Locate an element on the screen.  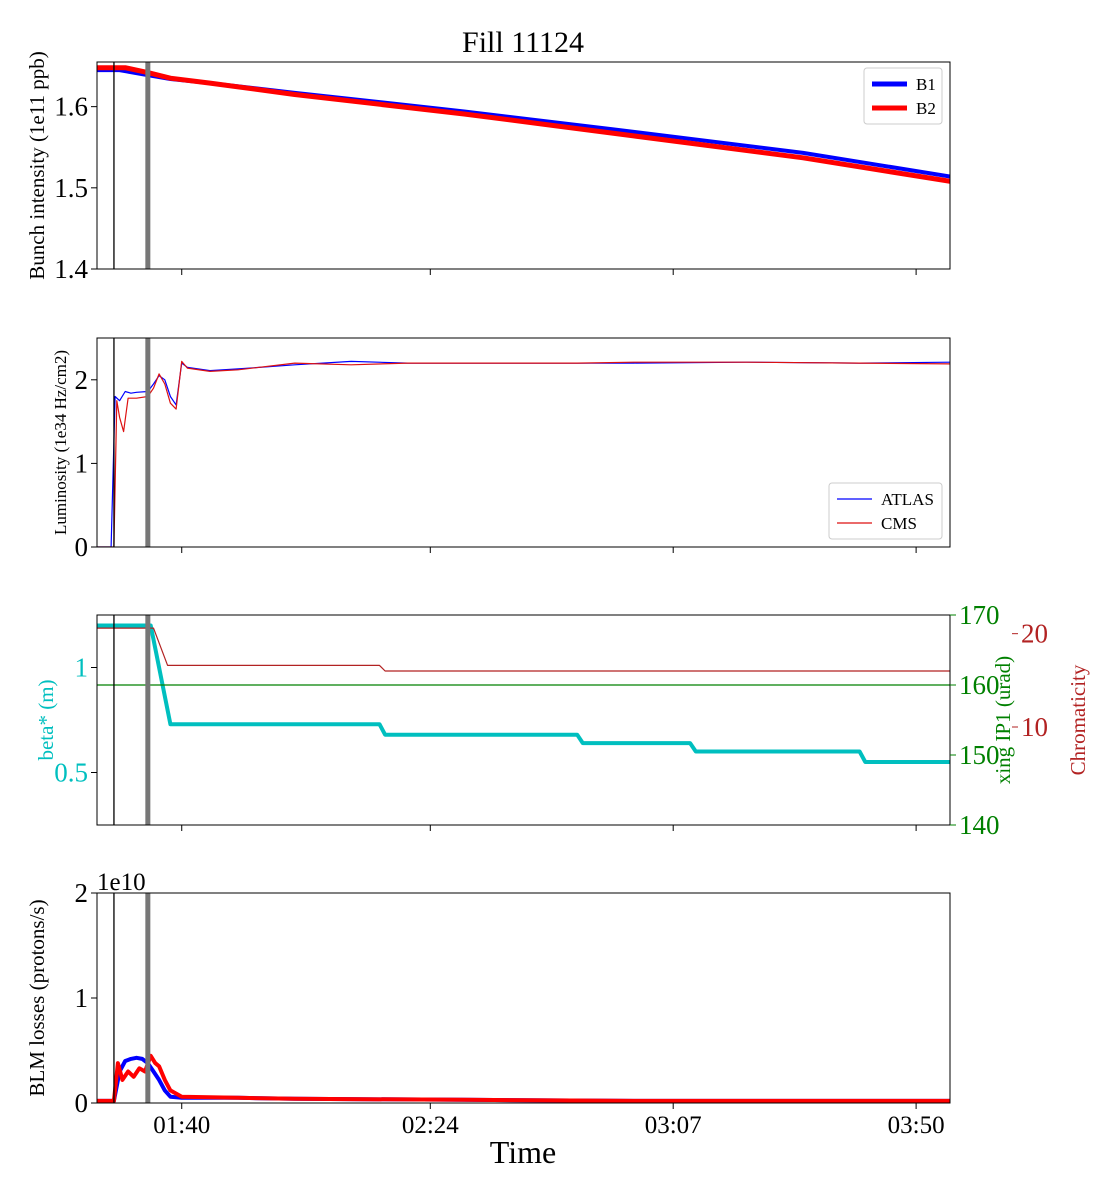
series-line-chromaticity is located at coordinates (523, 649).